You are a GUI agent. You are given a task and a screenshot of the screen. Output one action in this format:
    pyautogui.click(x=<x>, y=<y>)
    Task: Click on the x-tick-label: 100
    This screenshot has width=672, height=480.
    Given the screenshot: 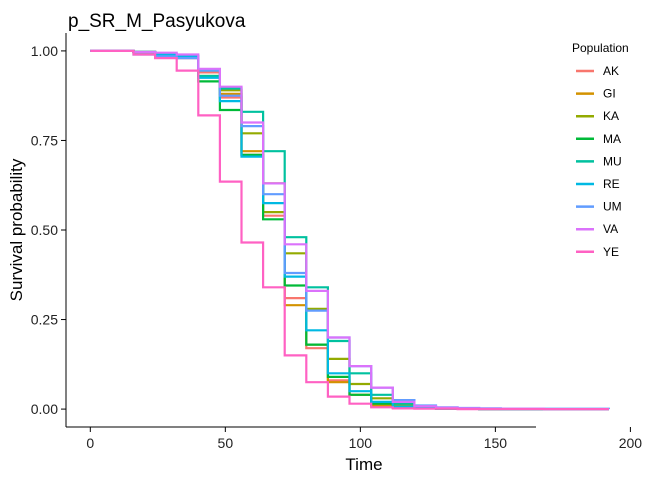 What is the action you would take?
    pyautogui.click(x=361, y=443)
    